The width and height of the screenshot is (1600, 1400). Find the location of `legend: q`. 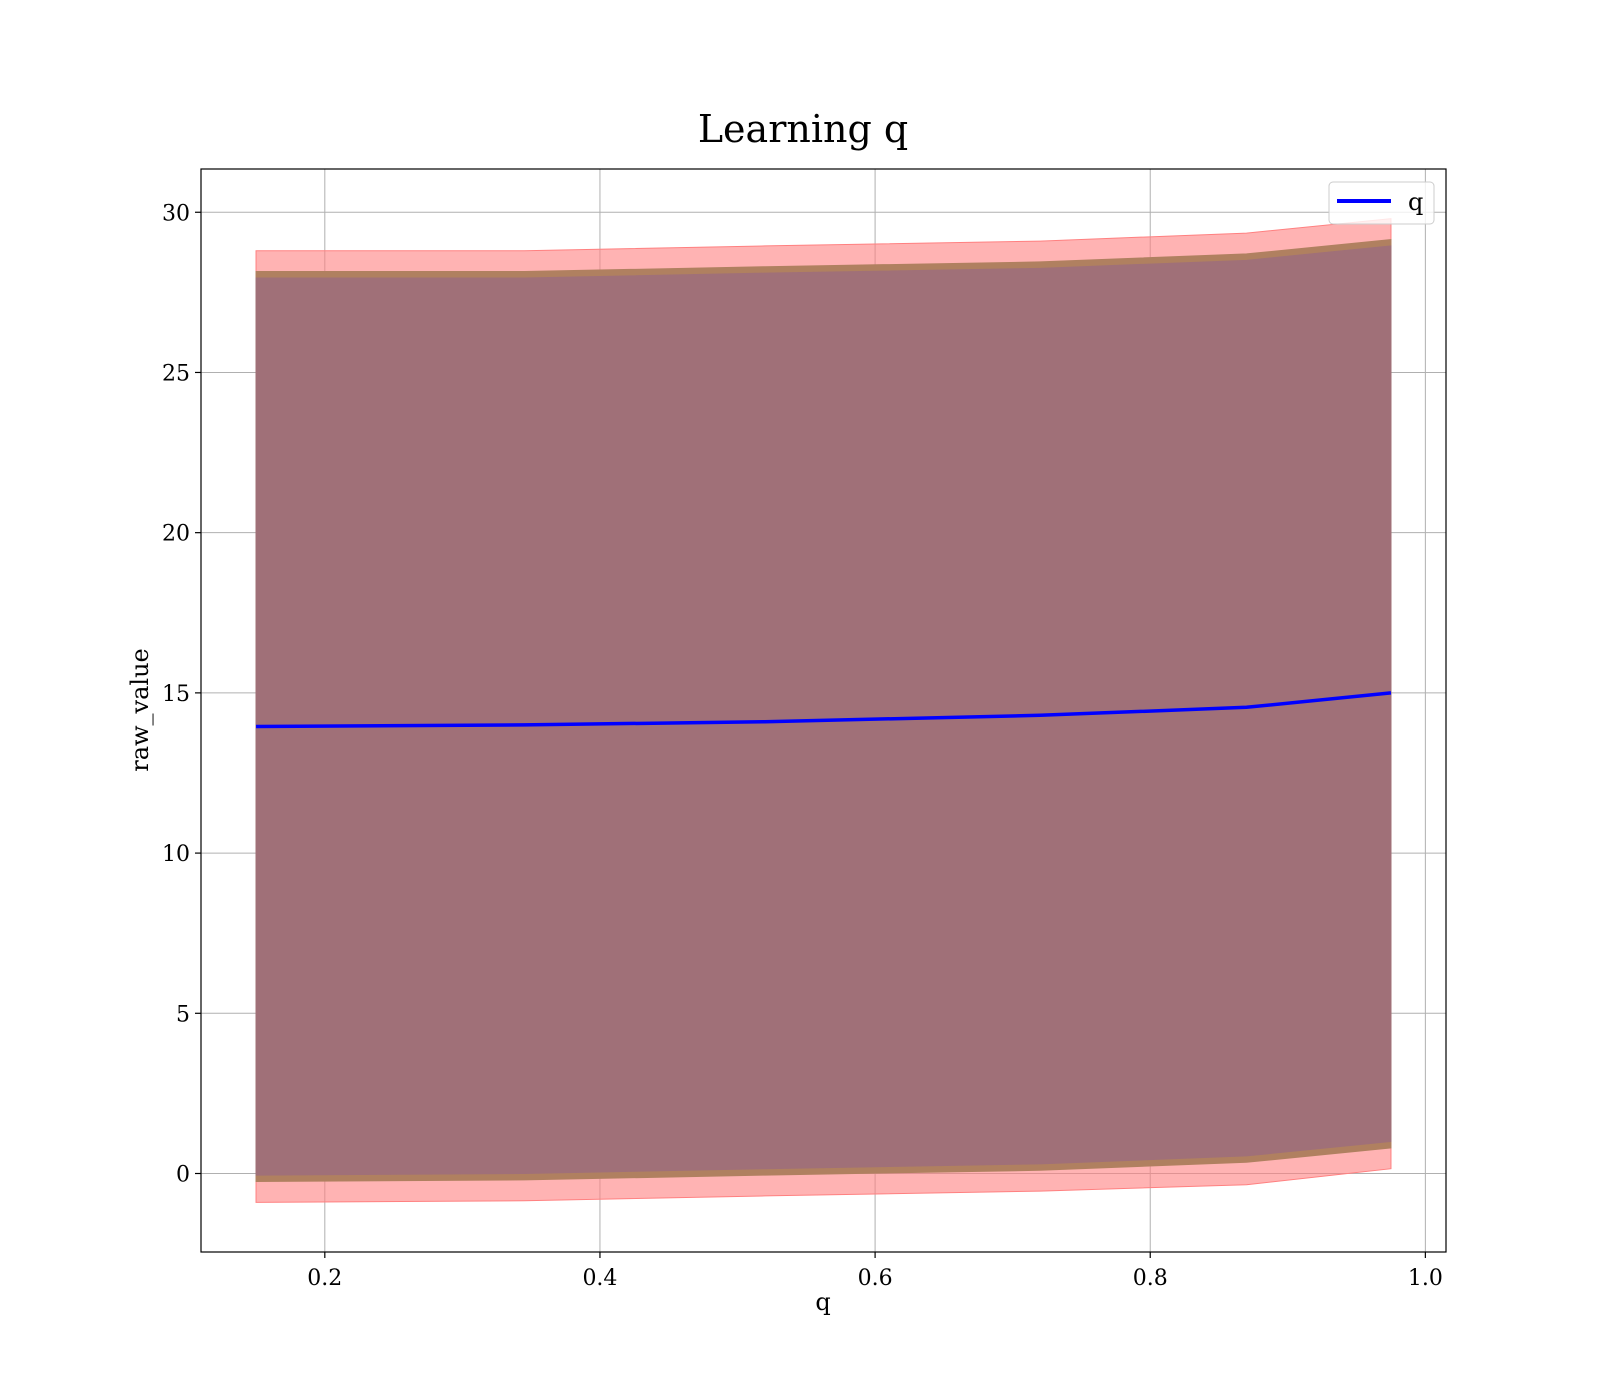

legend: q is located at coordinates (1381, 203).